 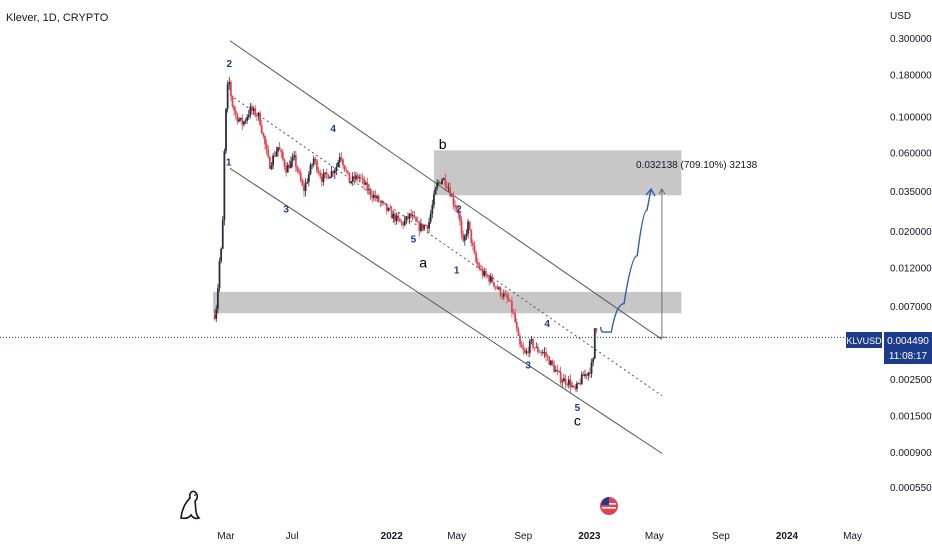 What do you see at coordinates (911, 117) in the screenshot?
I see `y-tick-label: 0.100000` at bounding box center [911, 117].